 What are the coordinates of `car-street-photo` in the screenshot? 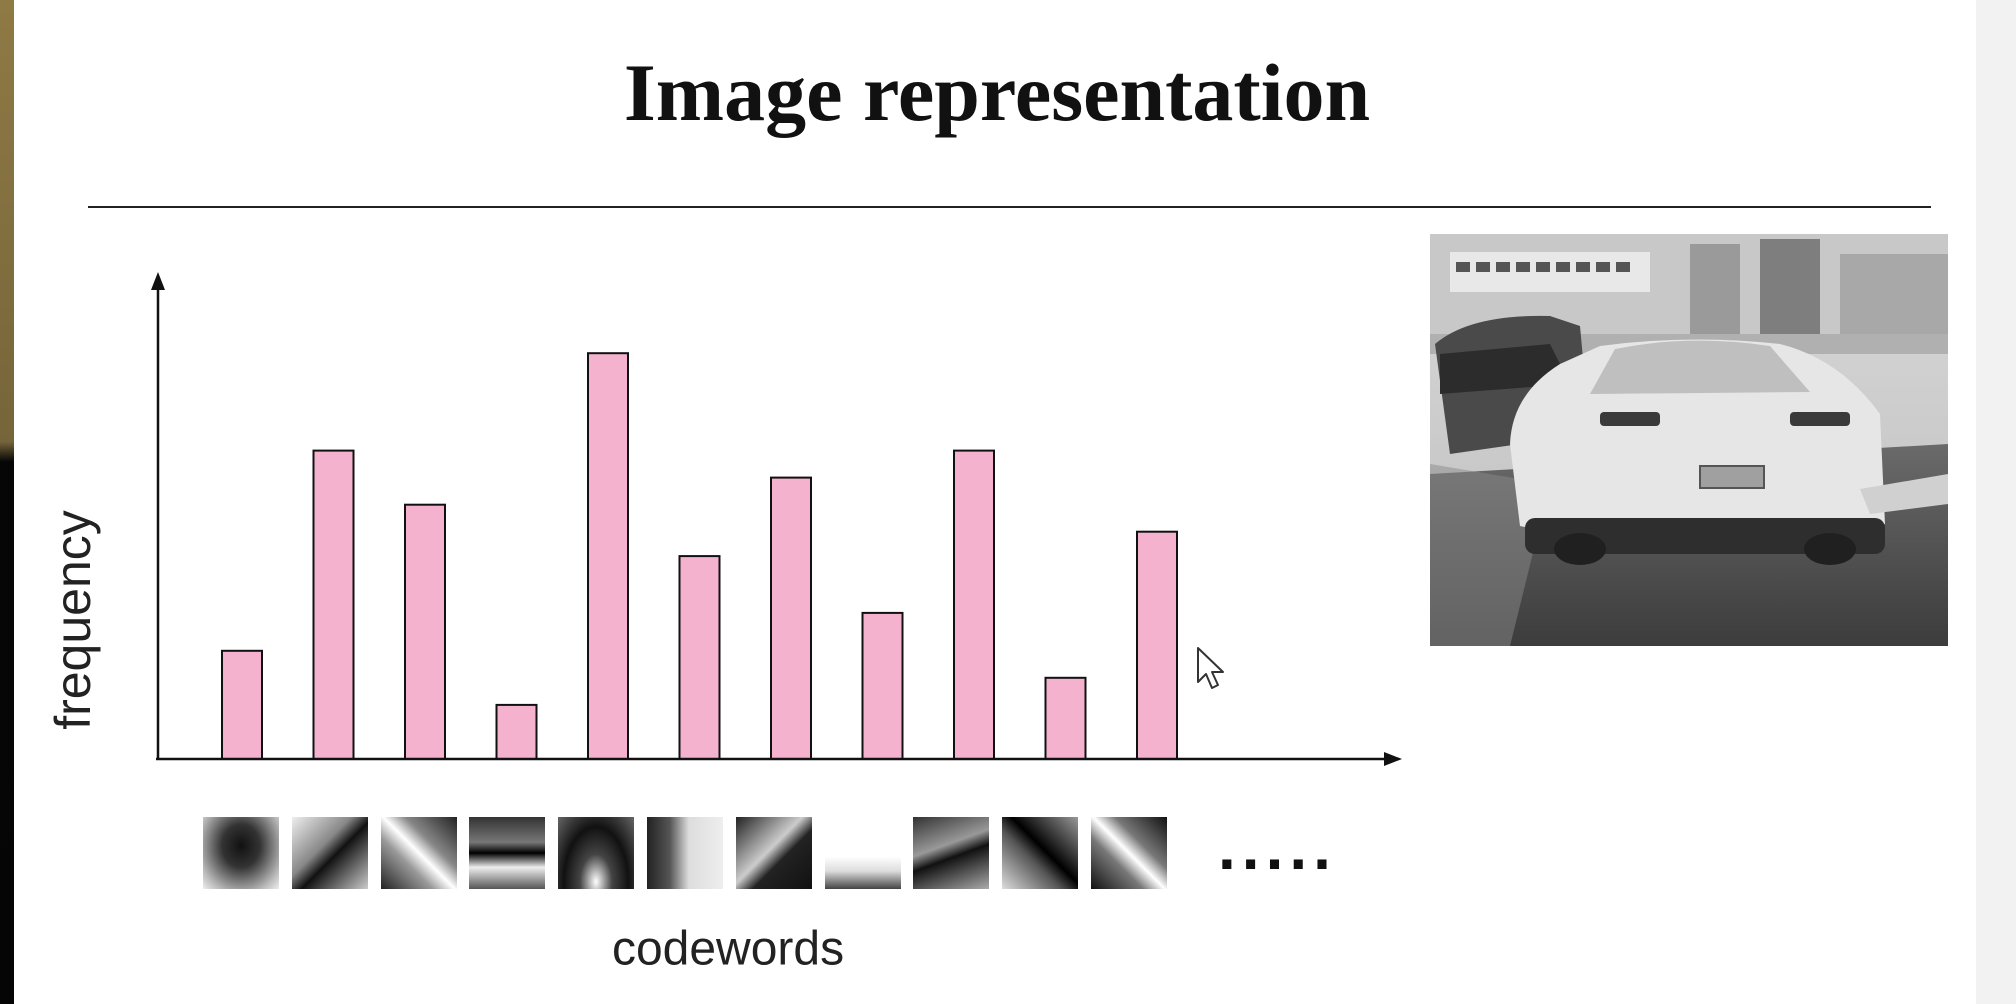 It's located at (1689, 440).